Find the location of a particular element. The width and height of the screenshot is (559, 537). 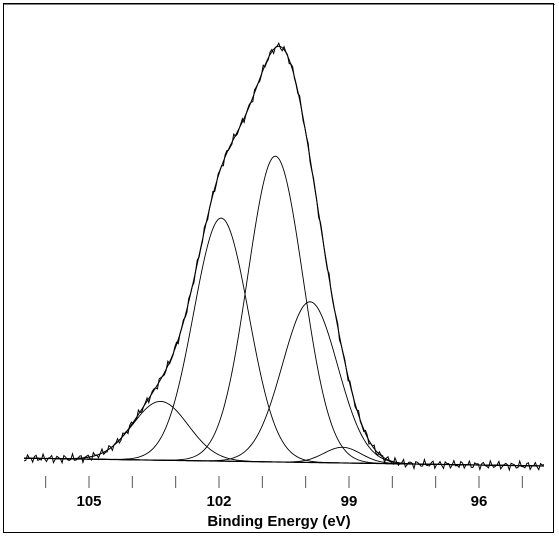

ticks-layer is located at coordinates (284, 482).